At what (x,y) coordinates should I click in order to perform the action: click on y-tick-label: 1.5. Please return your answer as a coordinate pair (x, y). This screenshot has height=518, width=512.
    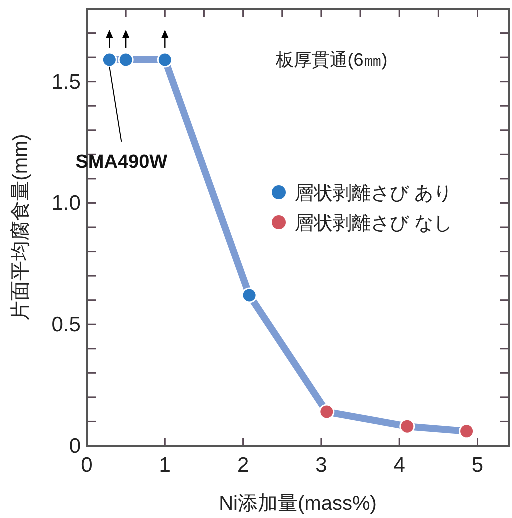
    Looking at the image, I should click on (66, 82).